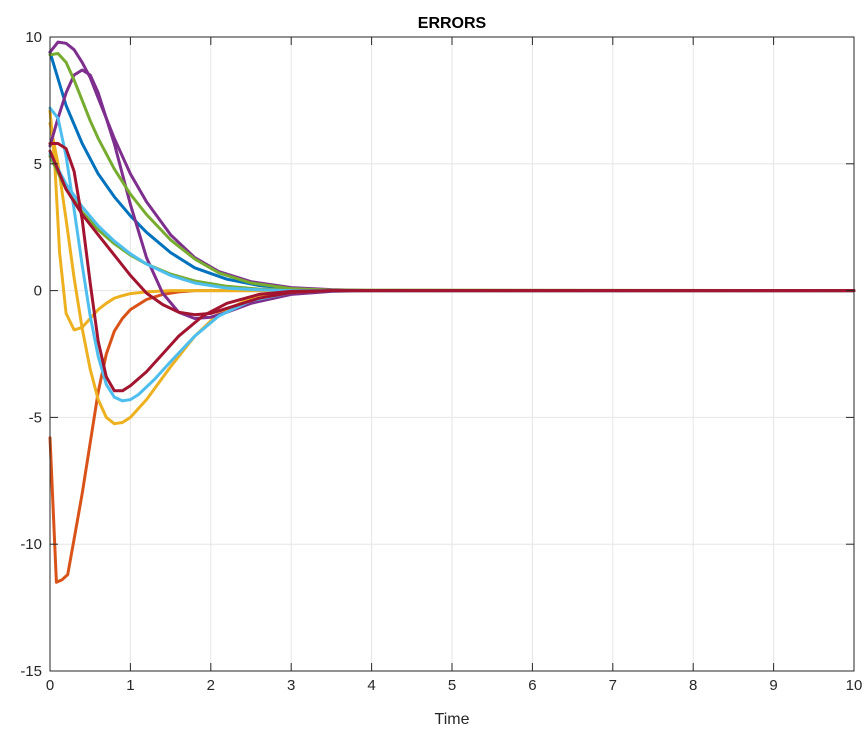 The image size is (866, 734). I want to click on x-tick-label: 3, so click(291, 685).